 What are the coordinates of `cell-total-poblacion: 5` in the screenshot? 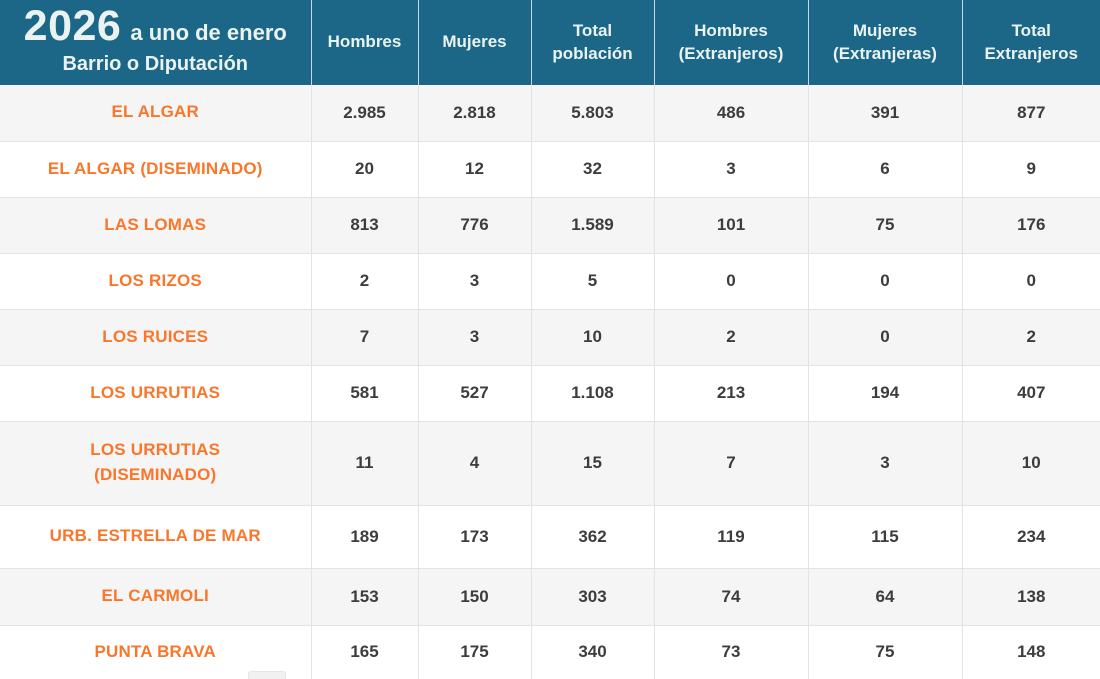 It's located at (593, 280).